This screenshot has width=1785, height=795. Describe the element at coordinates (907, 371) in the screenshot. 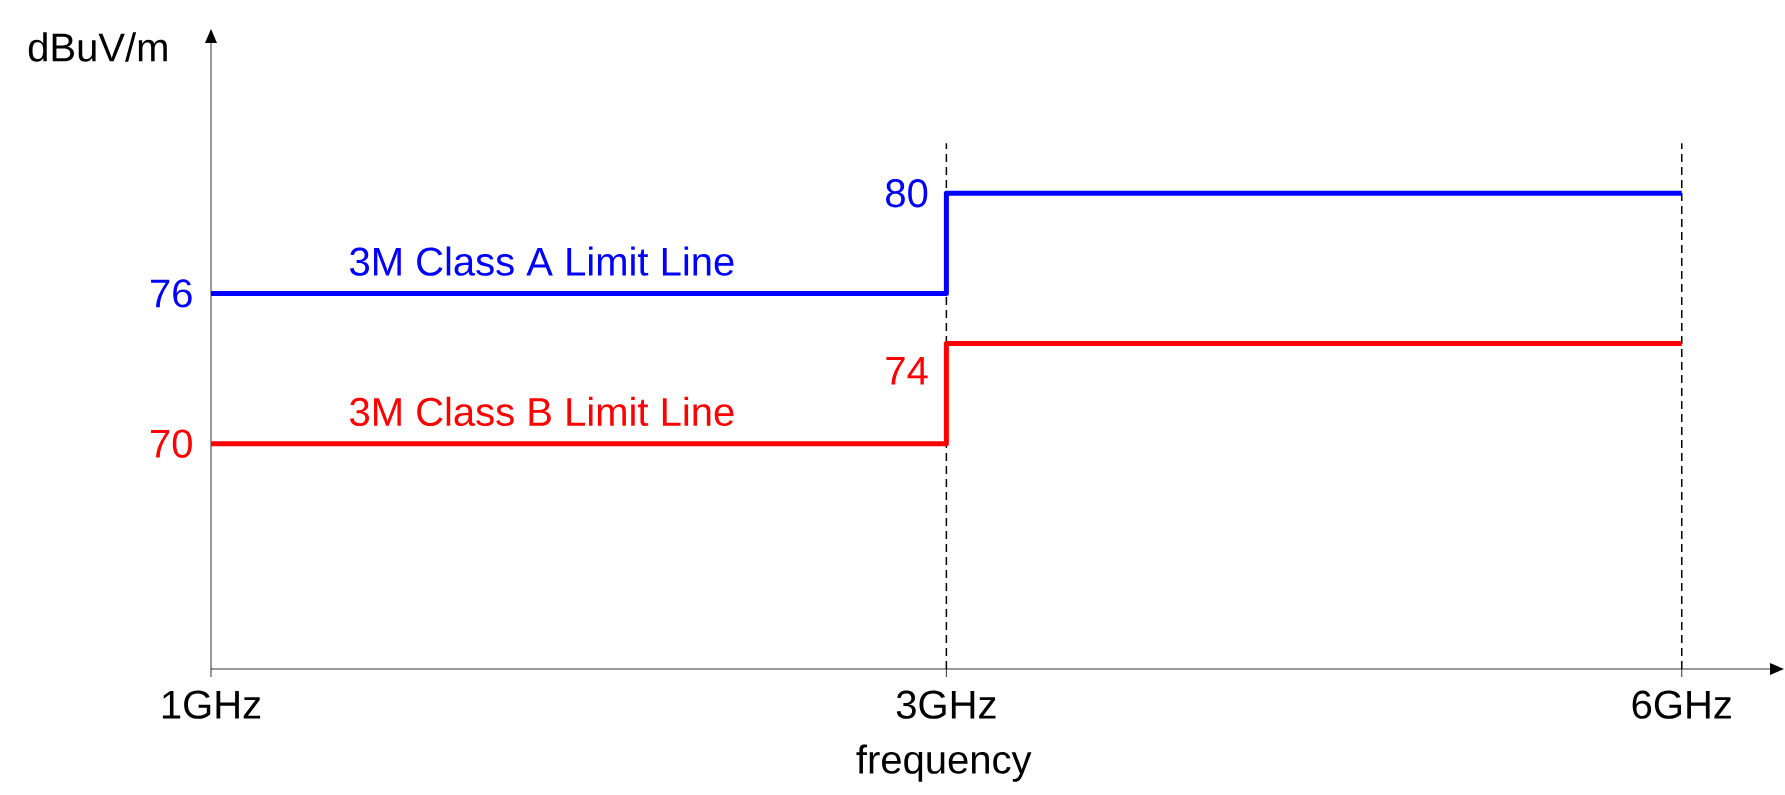

I see `data-label: 74` at that location.